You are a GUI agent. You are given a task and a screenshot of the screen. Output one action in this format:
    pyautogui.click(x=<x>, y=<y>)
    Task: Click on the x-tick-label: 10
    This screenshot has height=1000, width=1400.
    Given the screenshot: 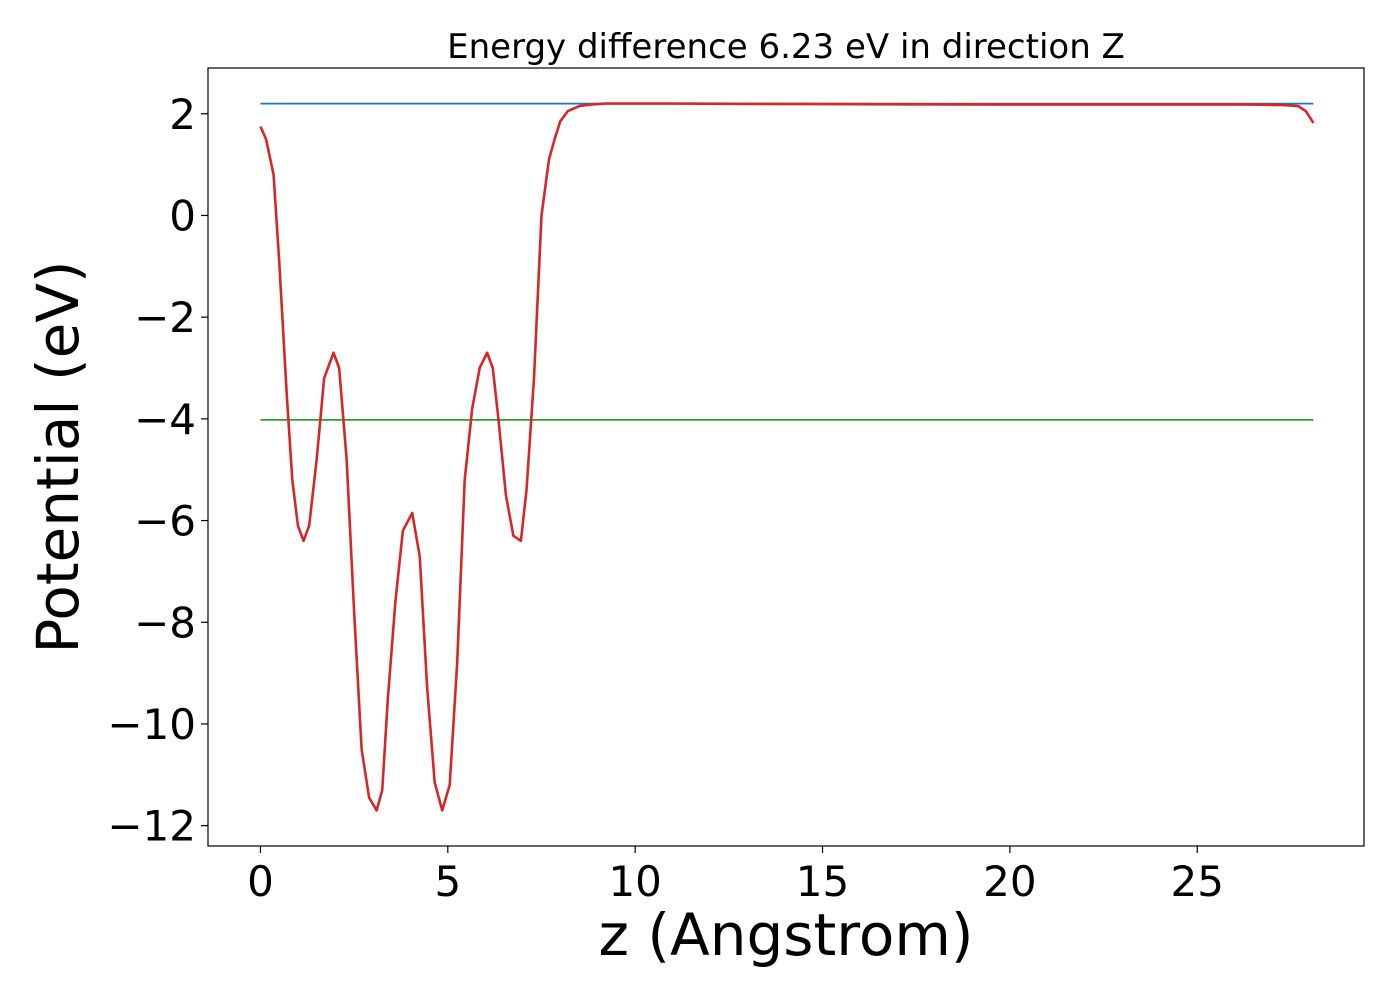 What is the action you would take?
    pyautogui.click(x=634, y=881)
    